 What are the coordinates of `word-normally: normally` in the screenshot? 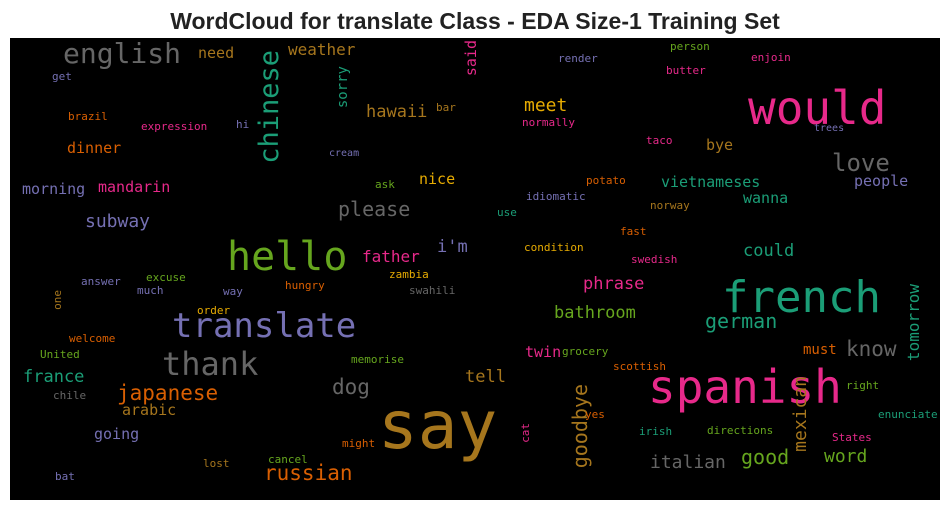 It's located at (548, 122).